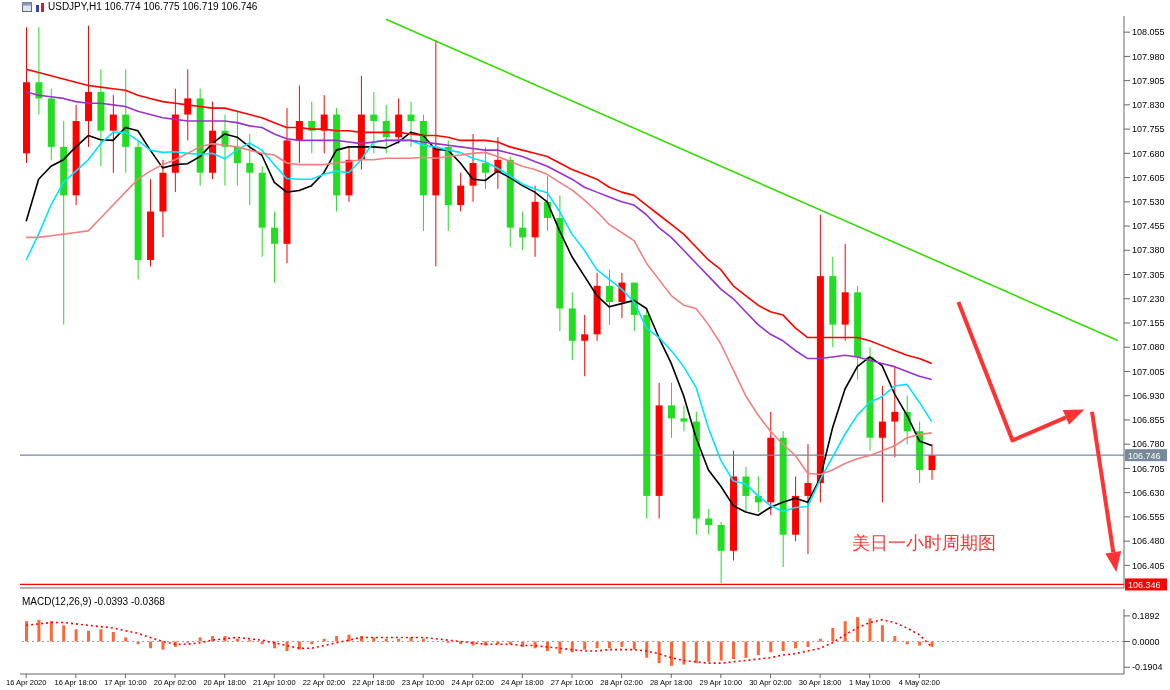 The width and height of the screenshot is (1170, 690). I want to click on y-tick-label: 107.980, so click(1148, 56).